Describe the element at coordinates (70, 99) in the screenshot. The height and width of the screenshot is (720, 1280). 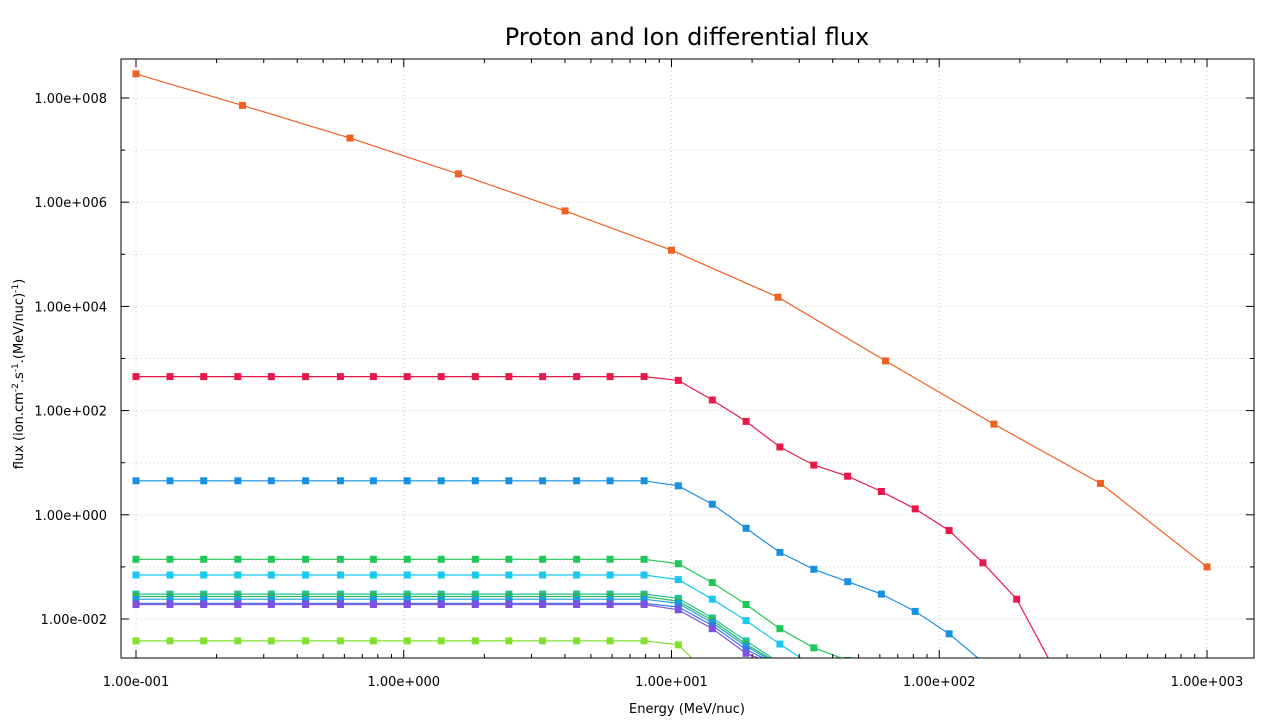
I see `y-tick-label: 1.00e+008` at that location.